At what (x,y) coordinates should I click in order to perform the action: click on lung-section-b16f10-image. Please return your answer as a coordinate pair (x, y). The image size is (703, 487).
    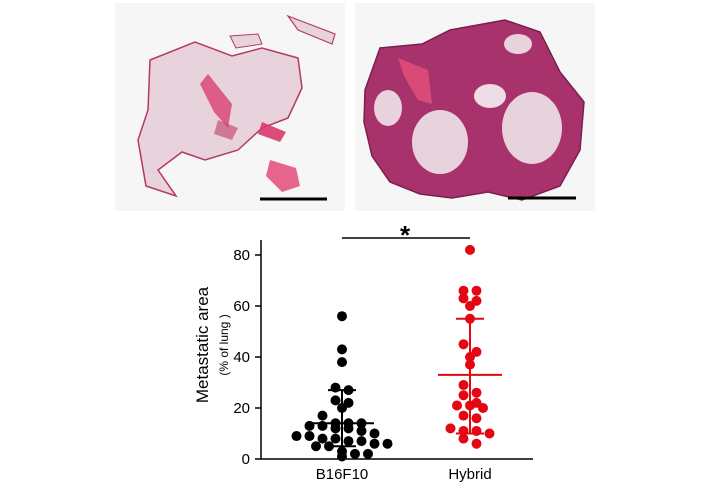
    Looking at the image, I should click on (230, 107).